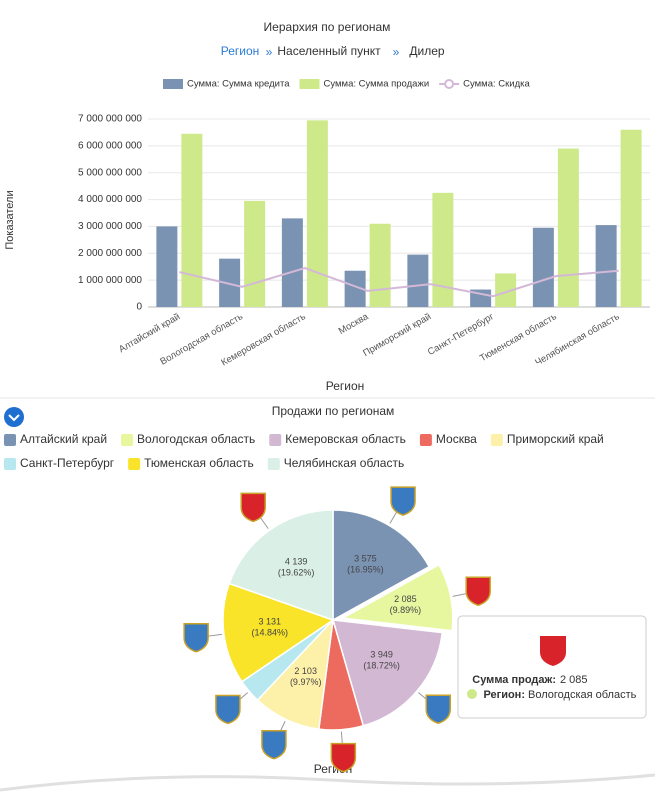 The height and width of the screenshot is (800, 655). I want to click on y-tick-label: 5 000 000 000, so click(110, 172).